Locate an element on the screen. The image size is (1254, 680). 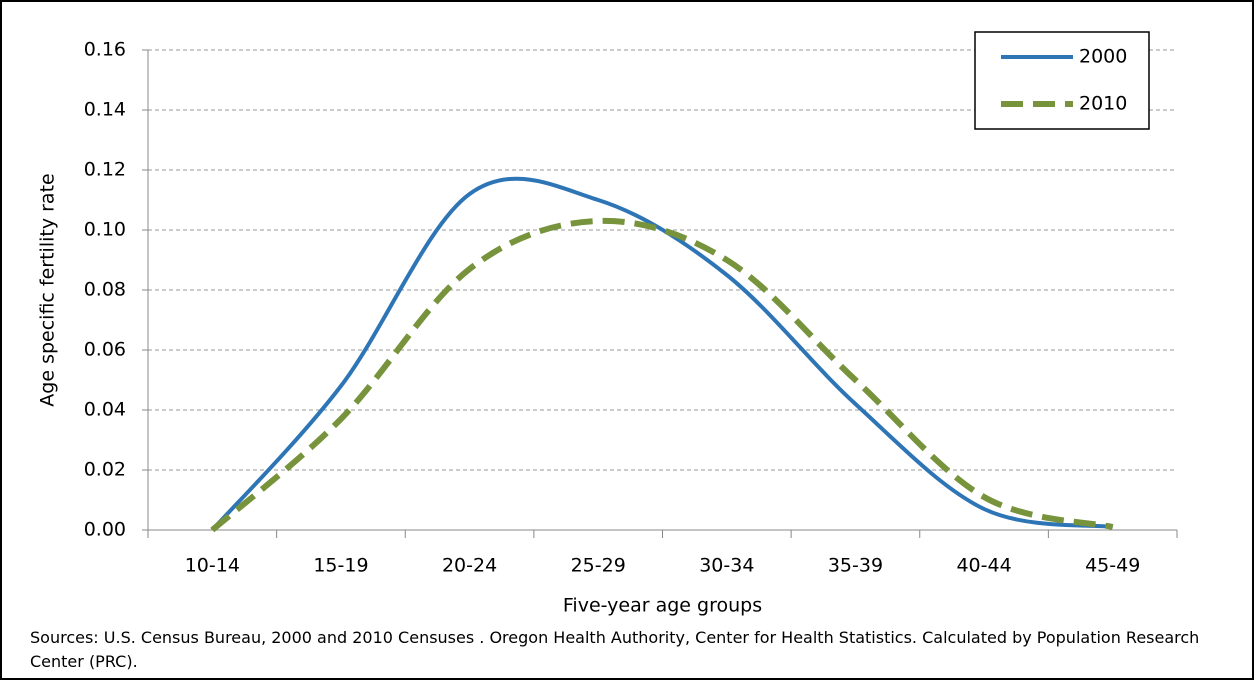
y-tick-label: 0.16 is located at coordinates (105, 50).